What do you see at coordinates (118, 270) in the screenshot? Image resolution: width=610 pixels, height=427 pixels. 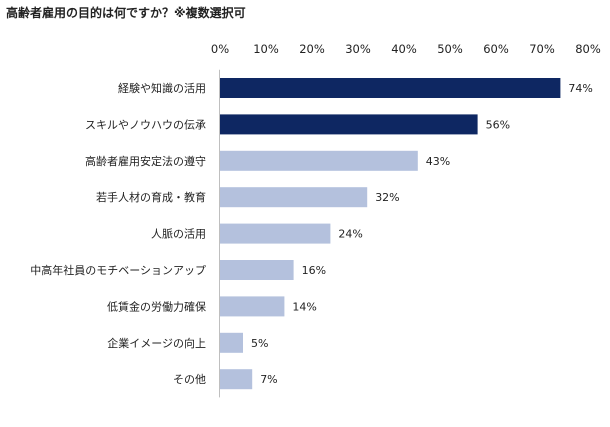 I see `category-label: 中高年社員のモチベーションアップ` at bounding box center [118, 270].